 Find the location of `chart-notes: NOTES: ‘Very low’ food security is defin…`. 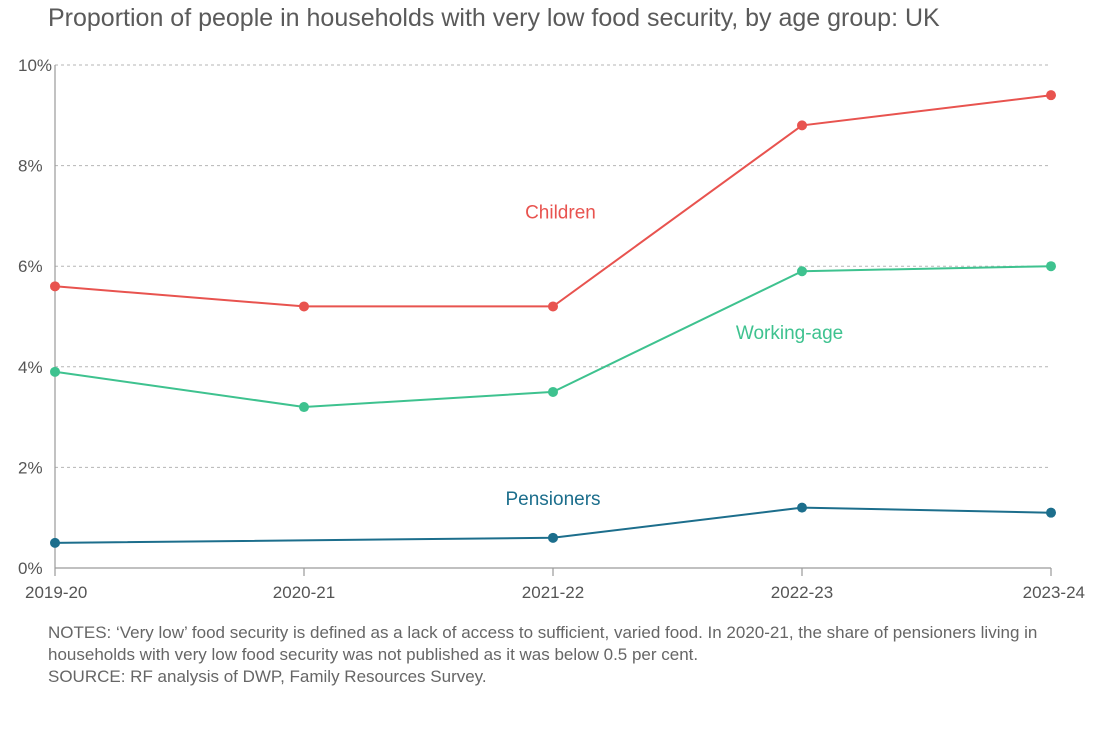

chart-notes: NOTES: ‘Very low’ food security is defin… is located at coordinates (553, 655).